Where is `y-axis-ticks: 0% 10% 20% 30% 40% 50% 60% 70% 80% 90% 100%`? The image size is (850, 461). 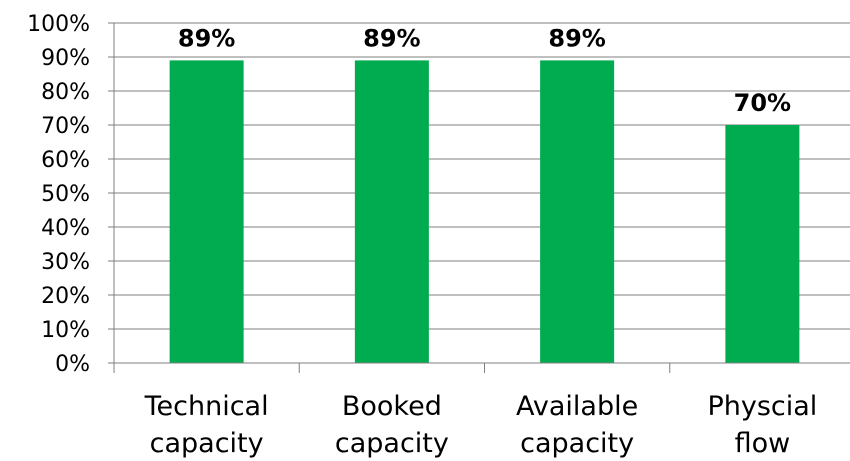
y-axis-ticks: 0% 10% 20% 30% 40% 50% 60% 70% 80% 90% 100% is located at coordinates (70, 194).